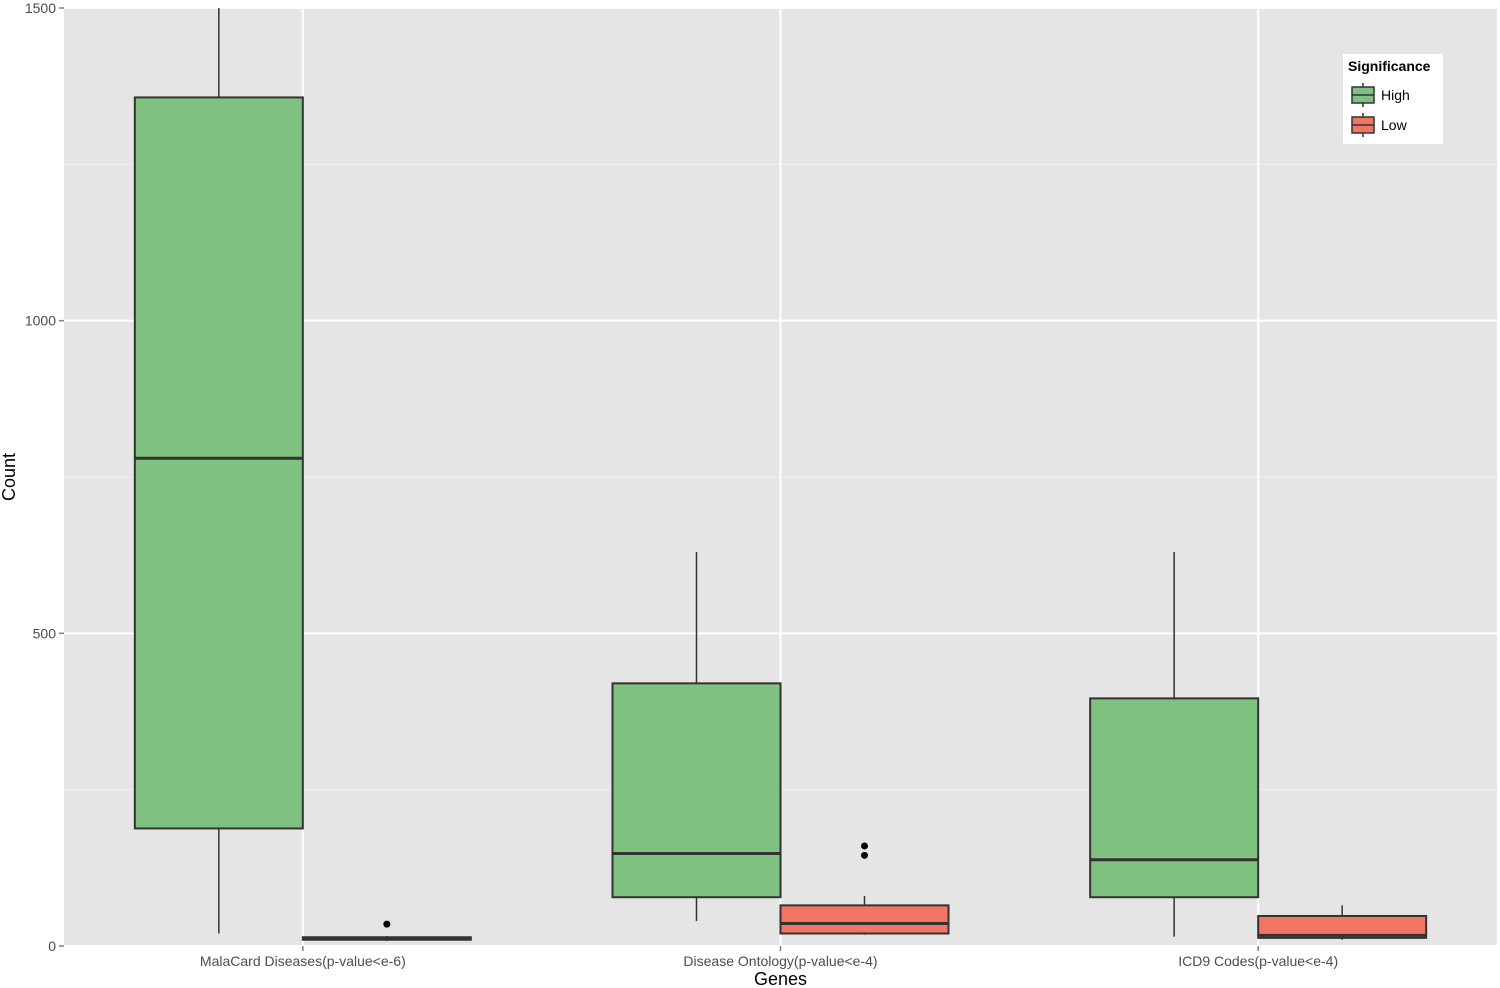  I want to click on x-axis-title: Genes, so click(780, 978).